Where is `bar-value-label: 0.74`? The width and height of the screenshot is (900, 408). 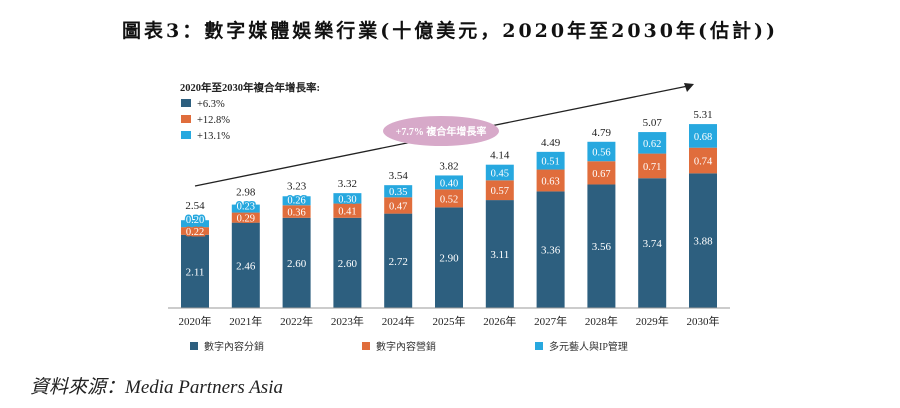 bar-value-label: 0.74 is located at coordinates (703, 162).